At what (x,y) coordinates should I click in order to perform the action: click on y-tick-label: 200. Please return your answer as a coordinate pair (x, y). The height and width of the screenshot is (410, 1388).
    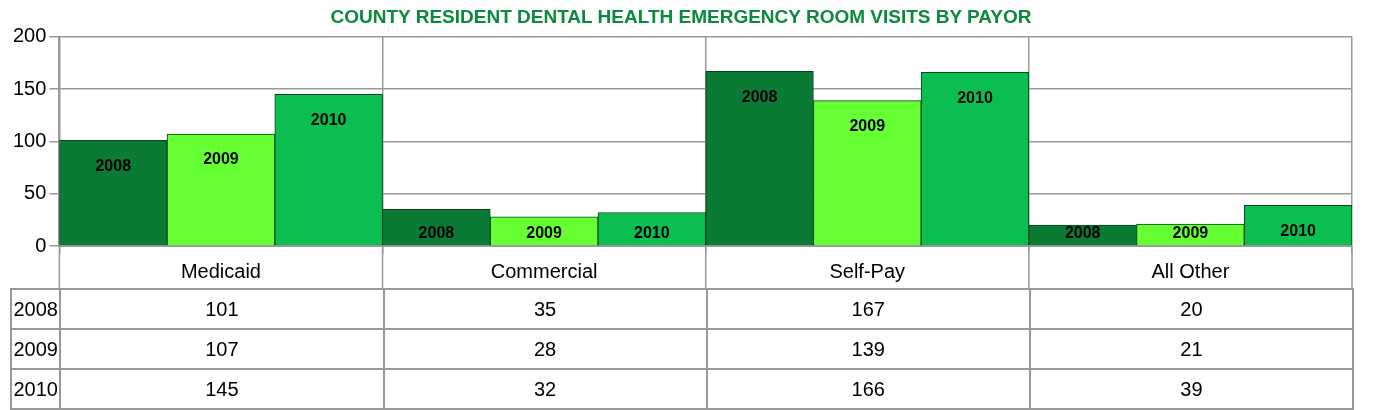
    Looking at the image, I should click on (29, 35).